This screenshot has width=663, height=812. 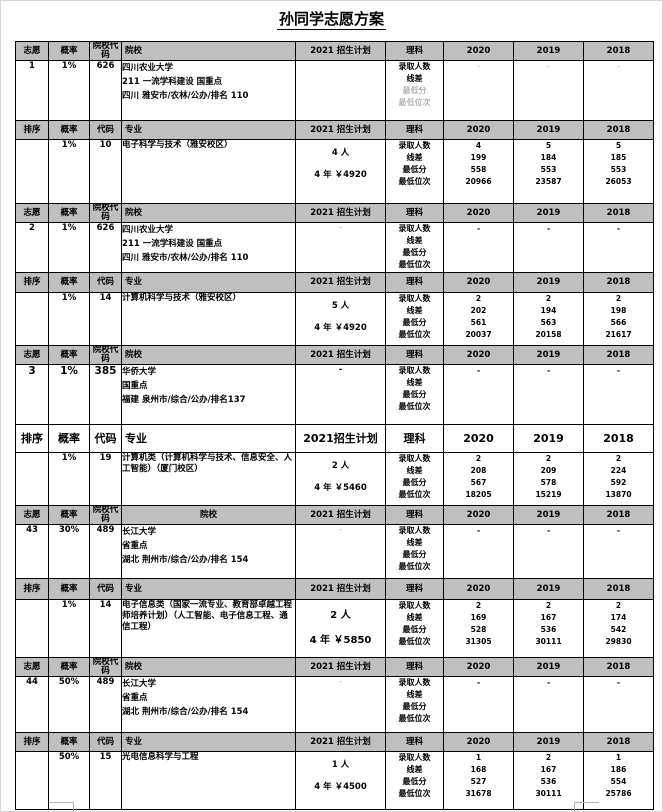 What do you see at coordinates (478, 319) in the screenshot?
I see `stats-2020: 2 202 561 20037` at bounding box center [478, 319].